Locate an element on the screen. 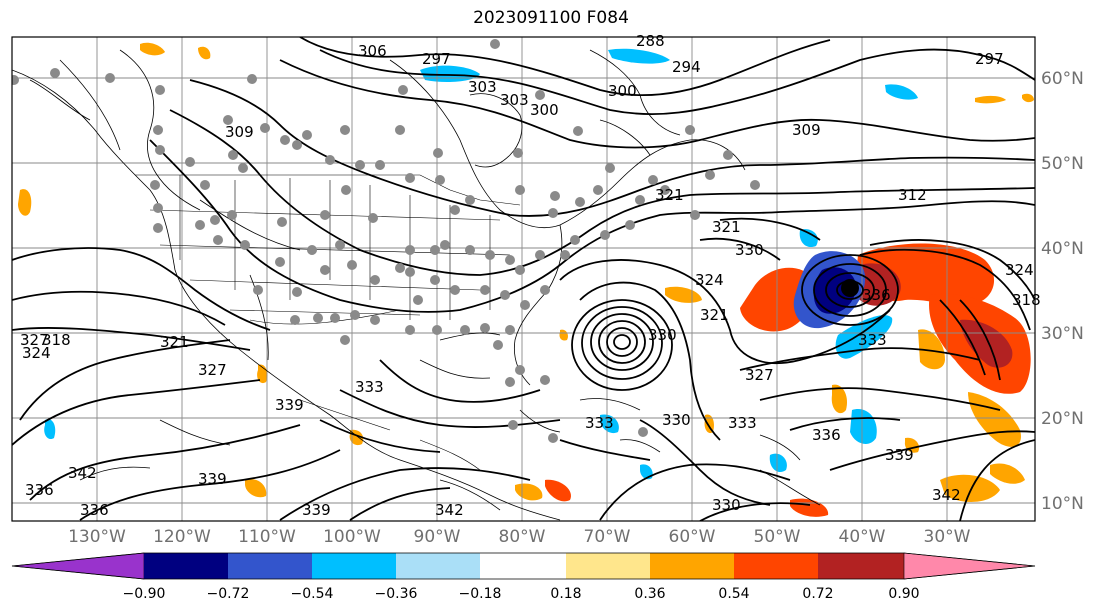 The width and height of the screenshot is (1102, 613). latitude-labels: 60°N 50°N 40°N 30°N 20°N 10°N is located at coordinates (1062, 291).